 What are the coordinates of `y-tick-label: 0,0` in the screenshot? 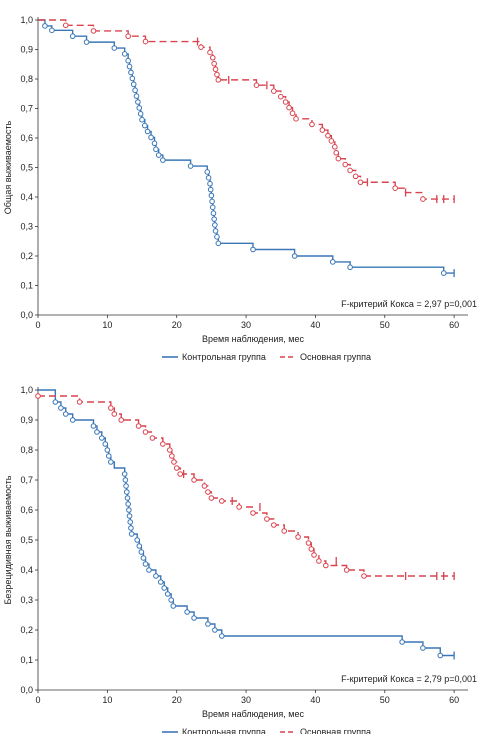 It's located at (26, 315).